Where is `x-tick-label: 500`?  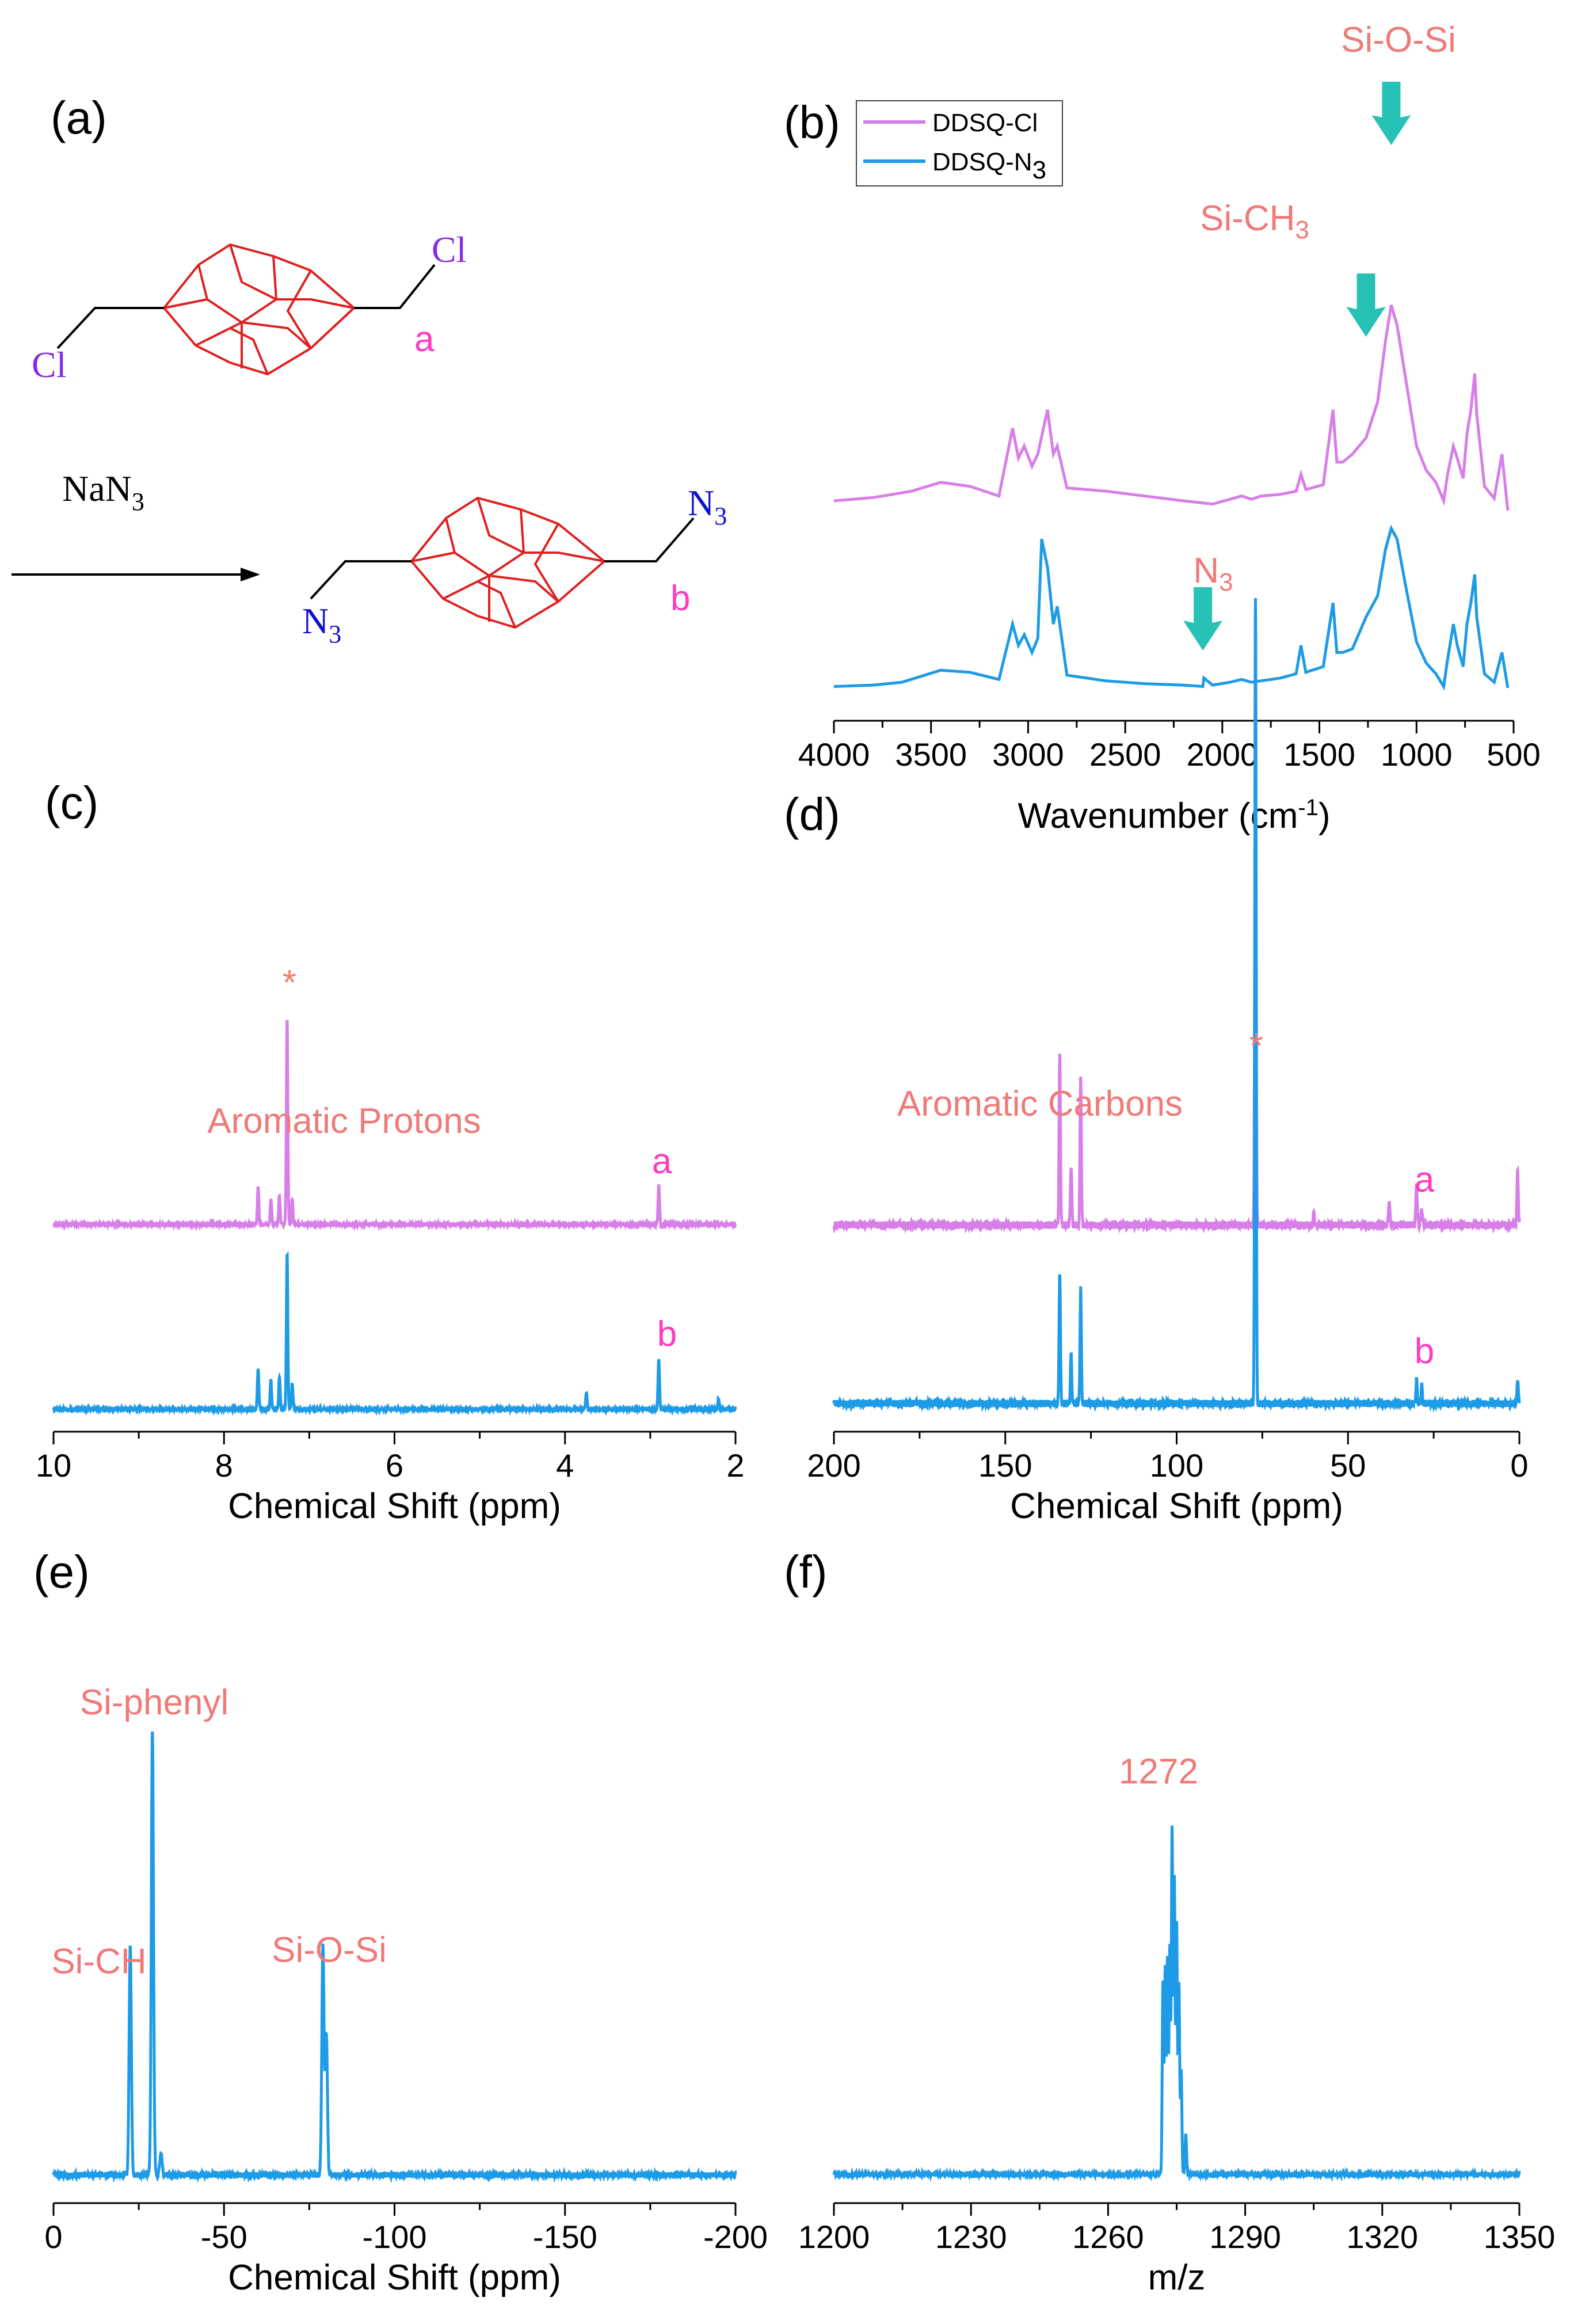 x-tick-label: 500 is located at coordinates (1514, 755).